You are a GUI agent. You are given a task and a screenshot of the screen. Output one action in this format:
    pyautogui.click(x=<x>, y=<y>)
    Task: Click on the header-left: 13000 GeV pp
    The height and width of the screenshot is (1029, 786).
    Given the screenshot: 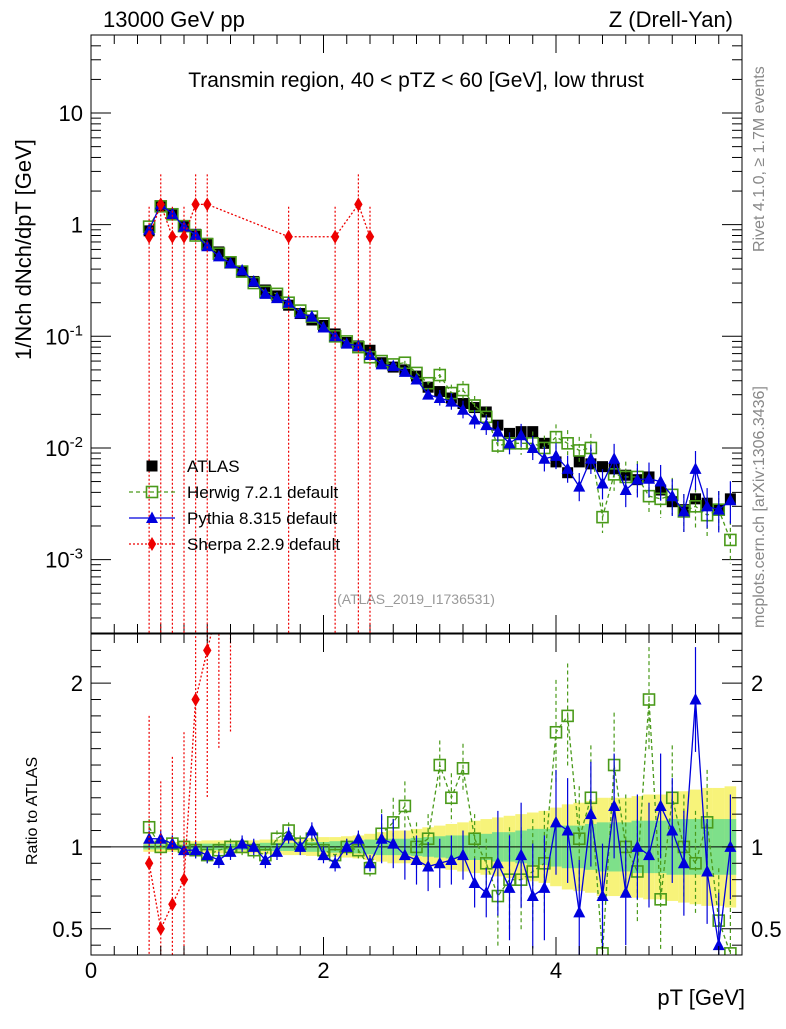 What is the action you would take?
    pyautogui.click(x=174, y=19)
    